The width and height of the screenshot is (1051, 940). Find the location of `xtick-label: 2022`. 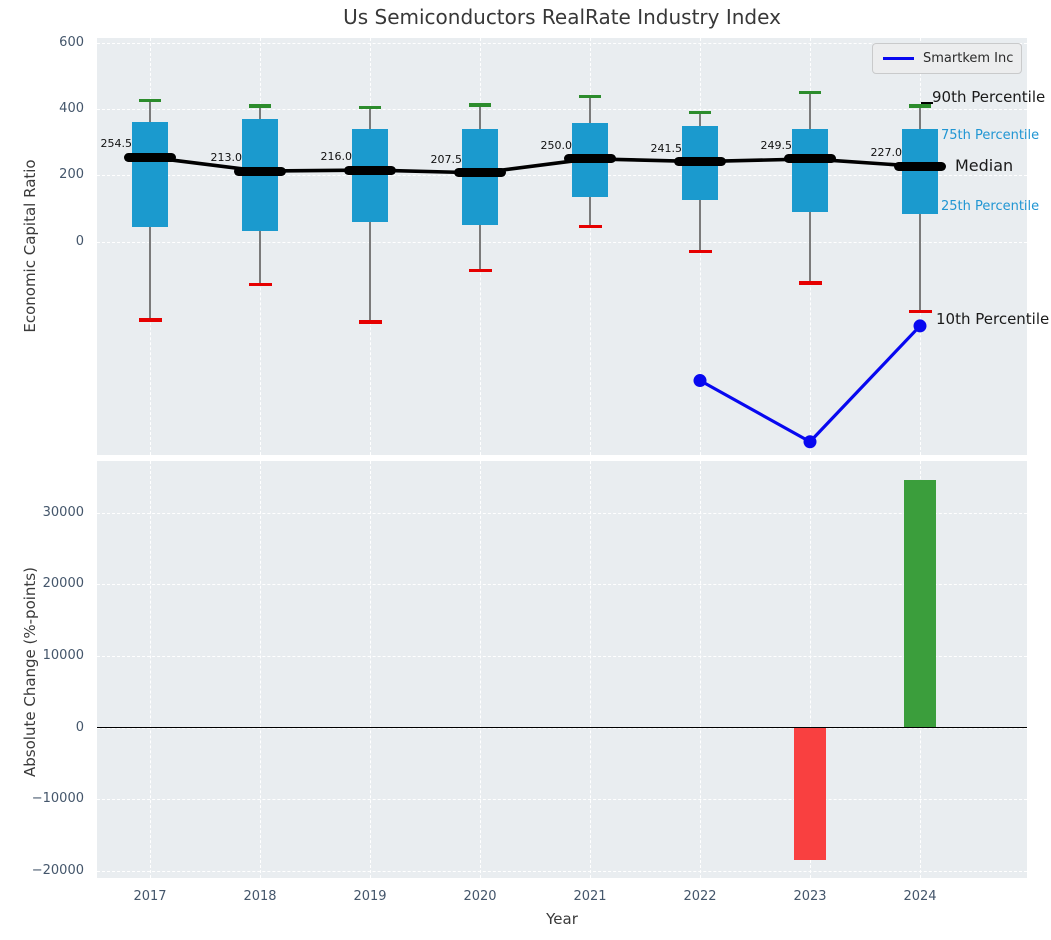

xtick-label: 2022 is located at coordinates (700, 896).